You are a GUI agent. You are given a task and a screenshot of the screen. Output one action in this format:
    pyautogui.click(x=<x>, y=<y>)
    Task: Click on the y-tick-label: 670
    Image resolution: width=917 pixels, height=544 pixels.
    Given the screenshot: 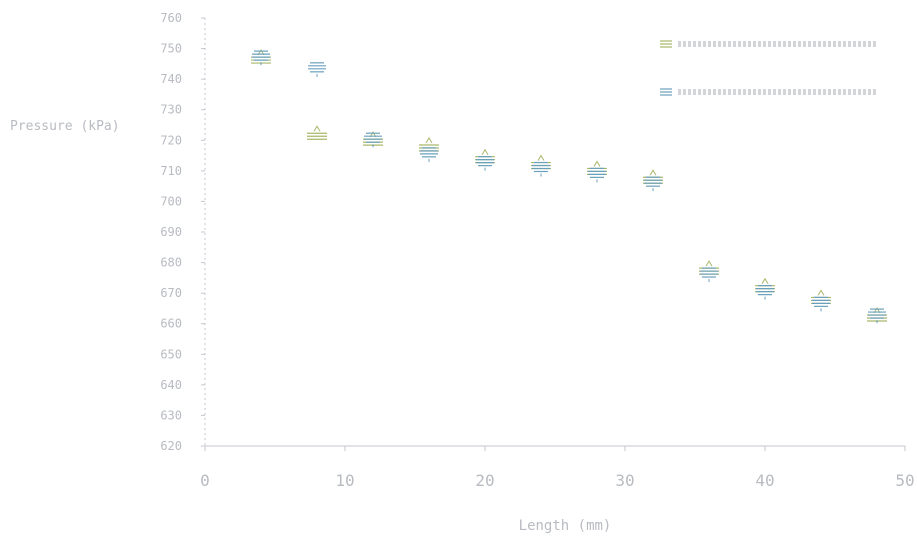 What is the action you would take?
    pyautogui.click(x=171, y=293)
    